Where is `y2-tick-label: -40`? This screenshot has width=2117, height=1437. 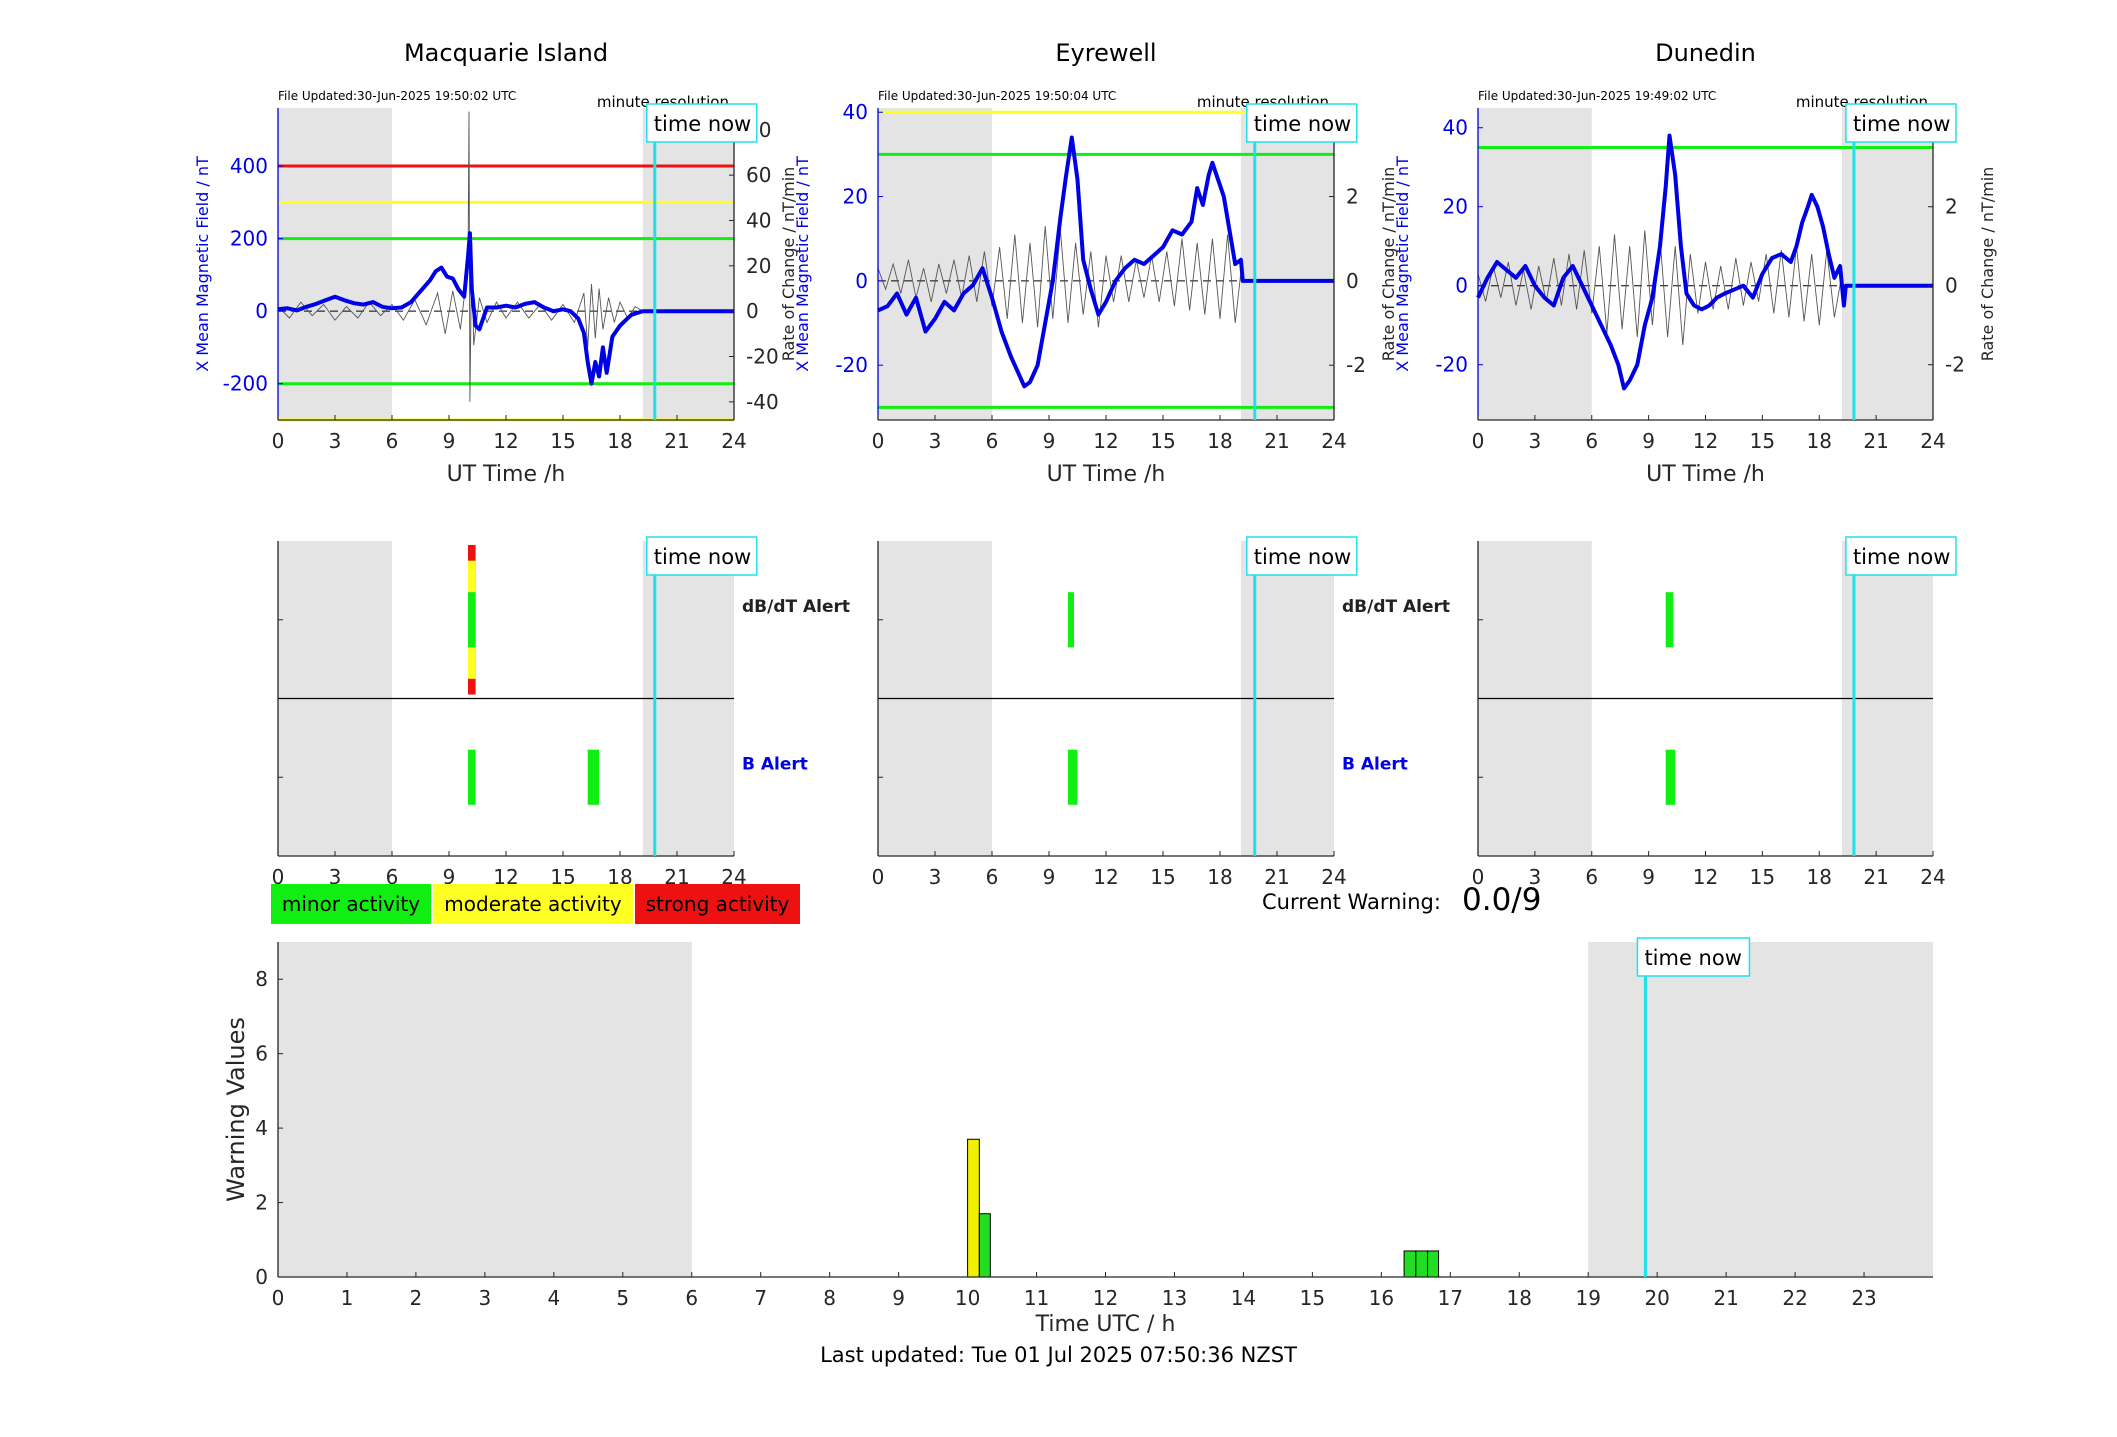 y2-tick-label: -40 is located at coordinates (762, 402).